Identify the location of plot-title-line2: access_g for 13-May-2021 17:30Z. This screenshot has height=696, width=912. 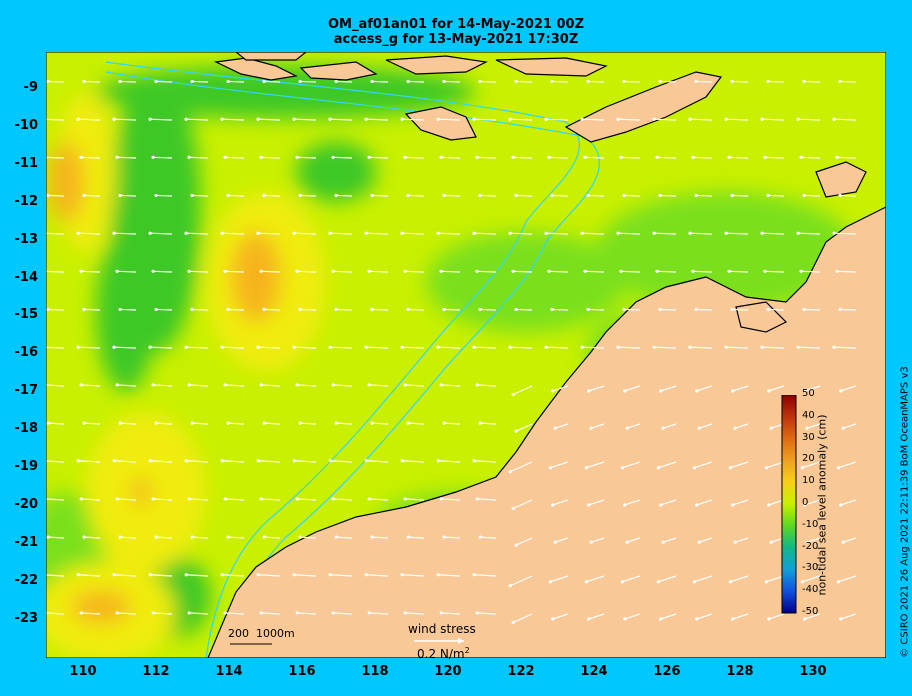
(456, 39).